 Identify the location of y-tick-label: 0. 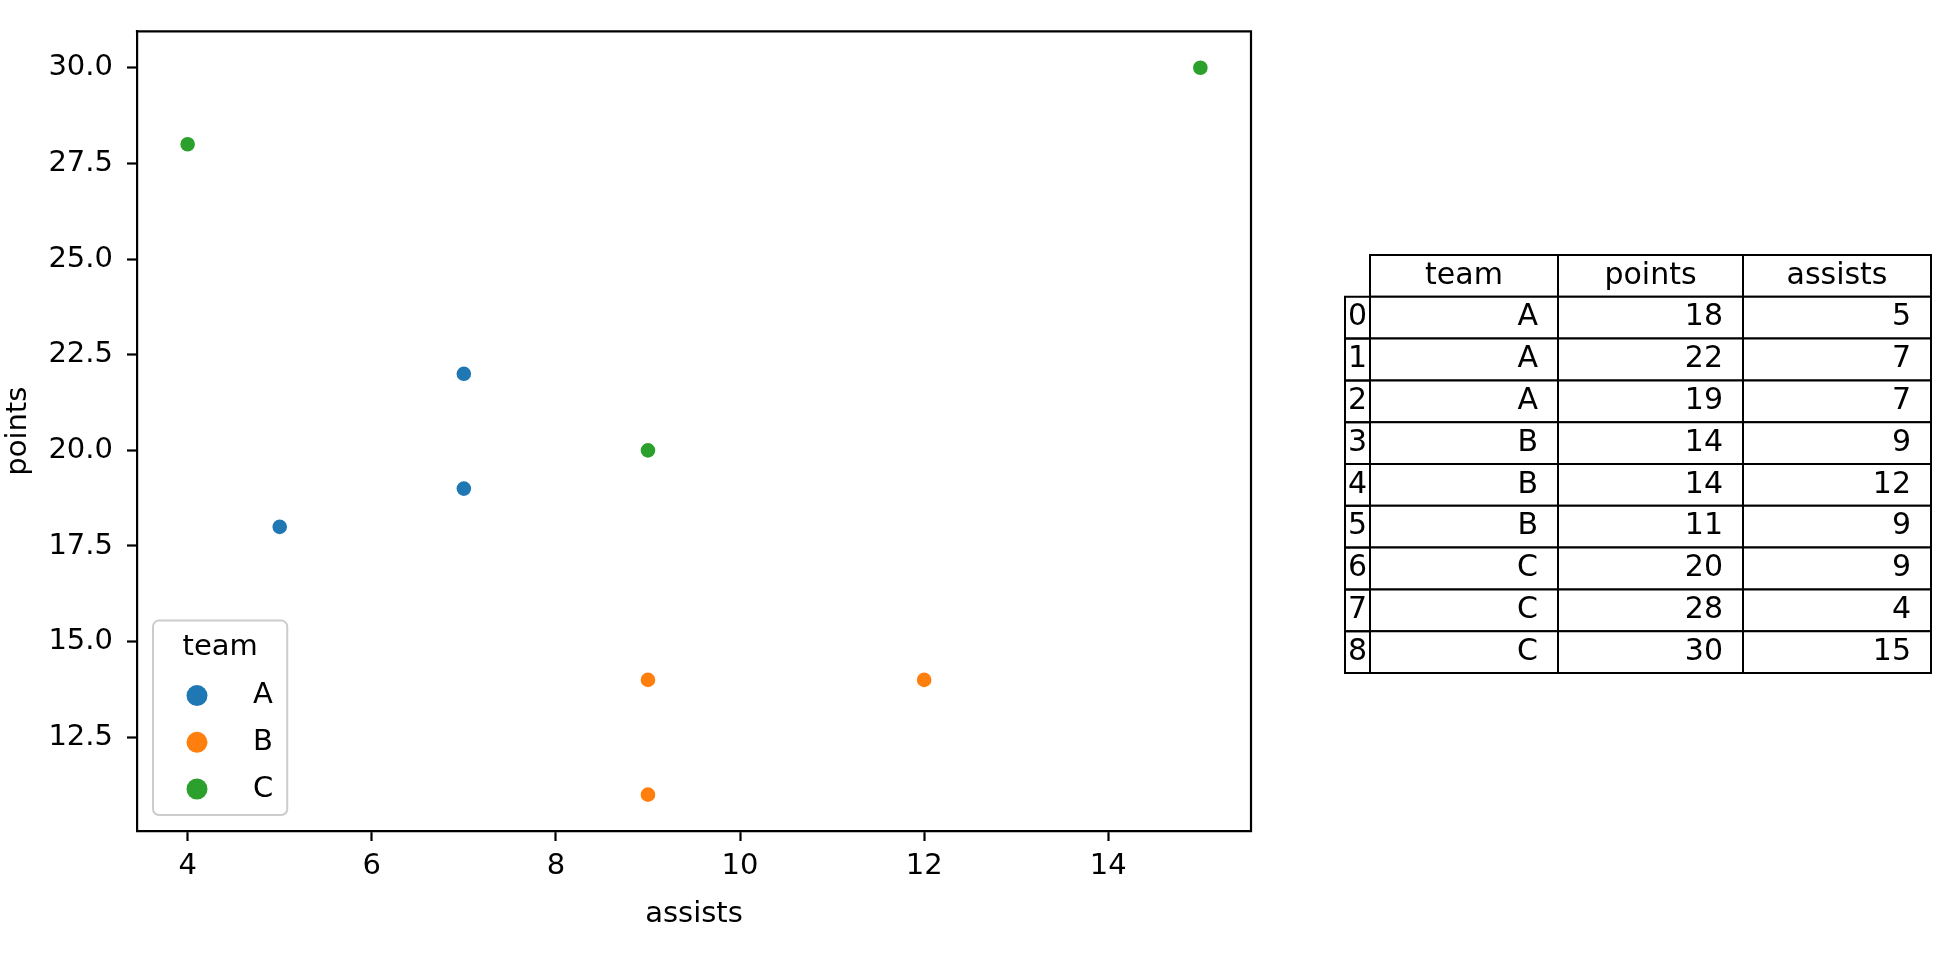
(1358, 315).